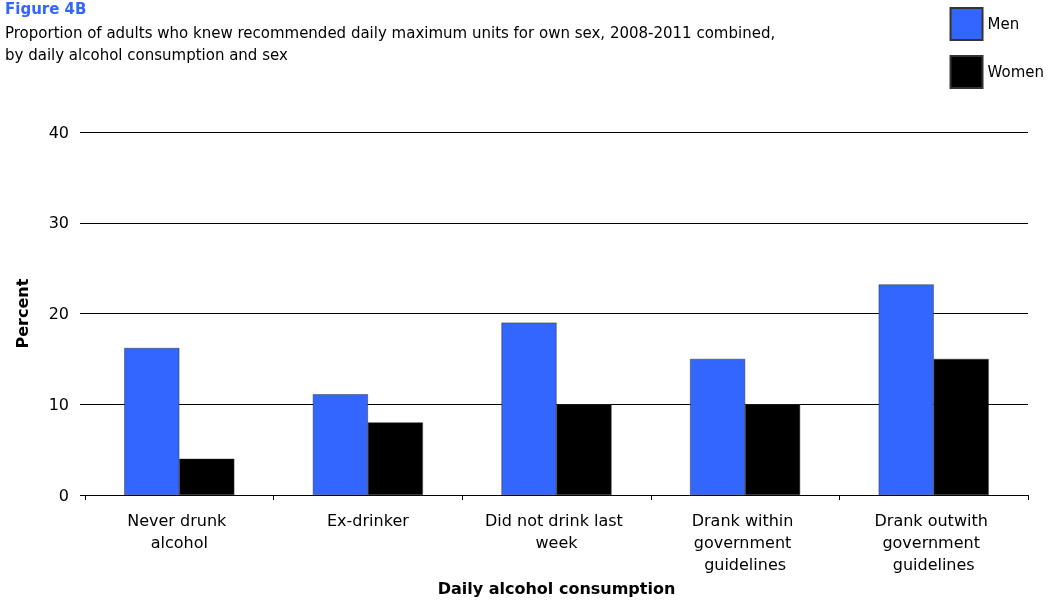  What do you see at coordinates (556, 531) in the screenshot?
I see `x-tick-label: Did not drink last week` at bounding box center [556, 531].